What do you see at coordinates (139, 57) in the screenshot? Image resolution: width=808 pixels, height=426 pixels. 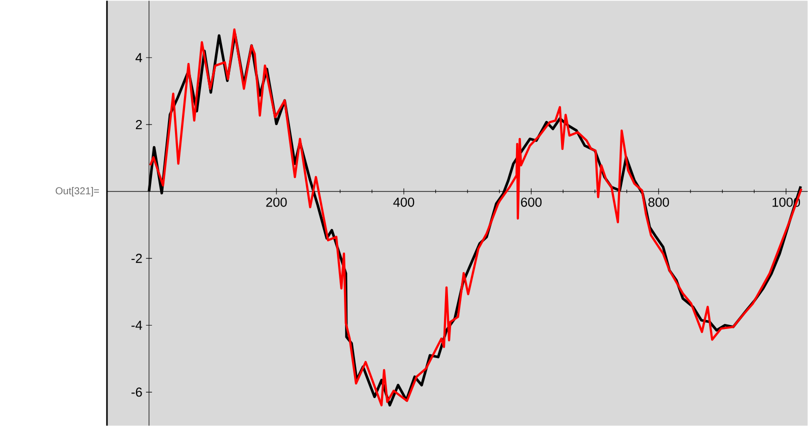 I see `y-tick-label: 4` at bounding box center [139, 57].